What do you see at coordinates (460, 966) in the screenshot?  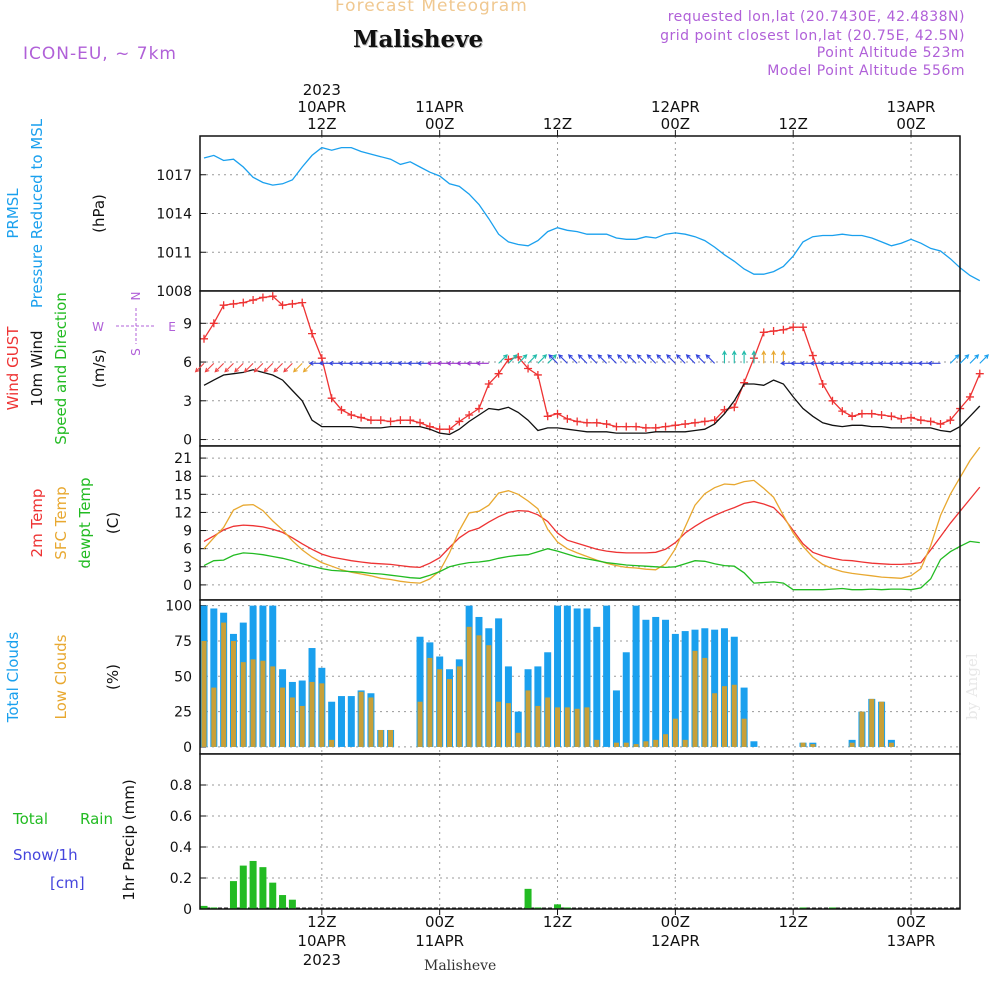 I see `footer-location: Malisheve` at bounding box center [460, 966].